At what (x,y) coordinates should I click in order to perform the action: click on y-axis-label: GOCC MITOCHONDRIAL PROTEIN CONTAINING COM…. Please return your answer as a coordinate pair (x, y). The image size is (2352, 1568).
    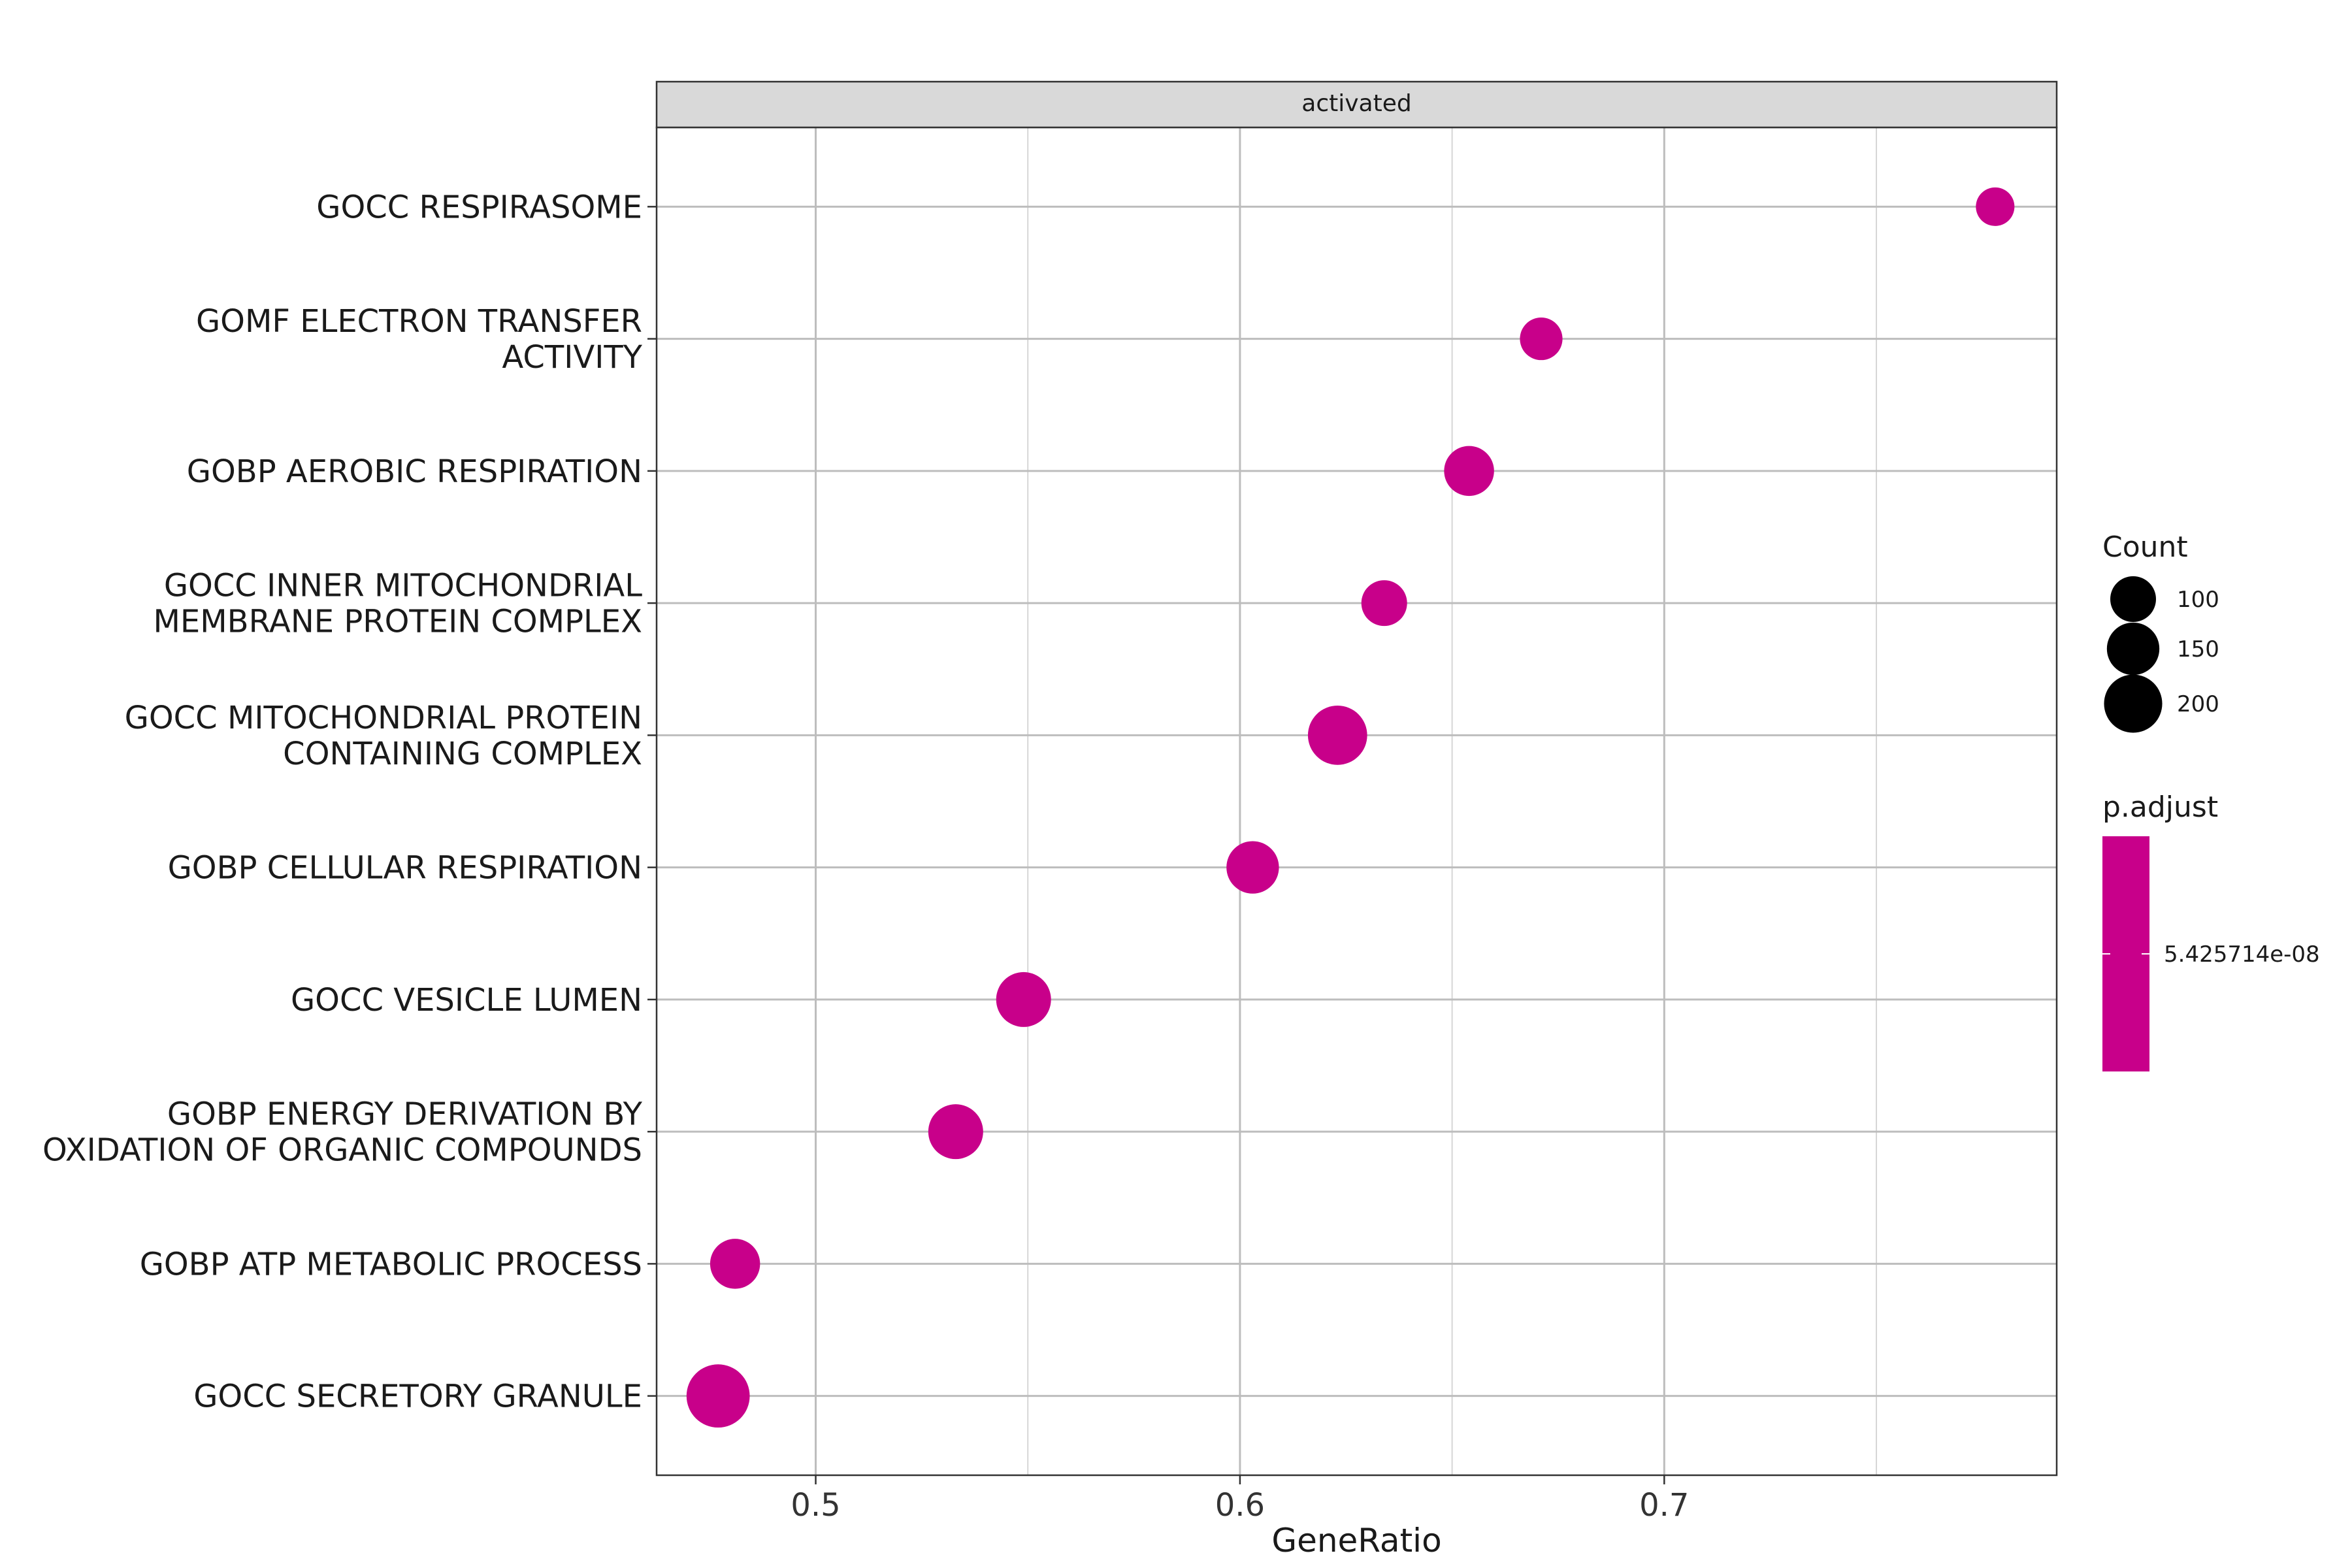
    Looking at the image, I should click on (383, 736).